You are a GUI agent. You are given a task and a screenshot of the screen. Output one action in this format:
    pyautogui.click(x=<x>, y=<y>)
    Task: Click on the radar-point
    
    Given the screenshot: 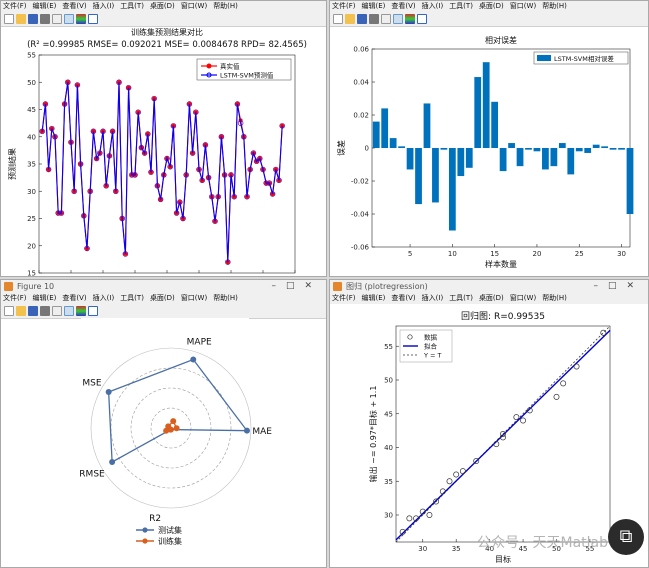 What is the action you would take?
    pyautogui.click(x=112, y=462)
    